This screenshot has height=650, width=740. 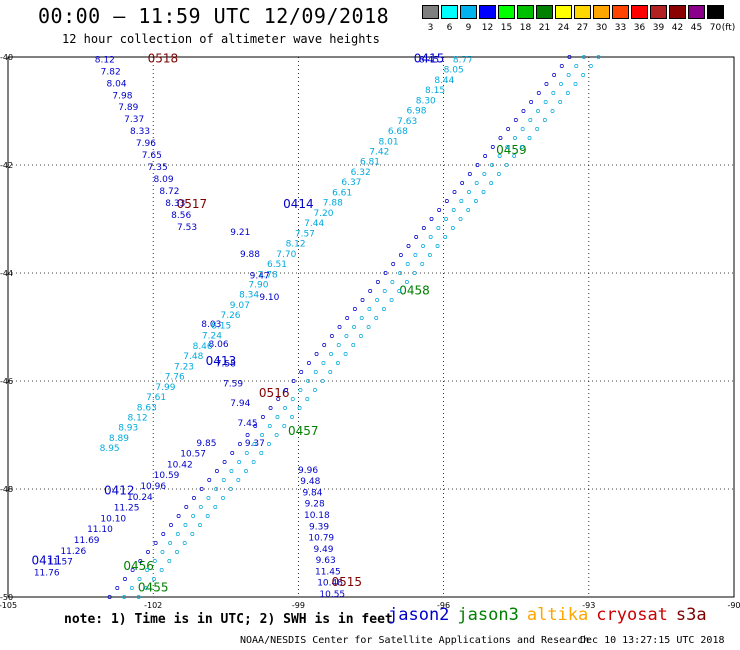 What do you see at coordinates (314, 224) in the screenshot?
I see `wave-height-value: 7.44` at bounding box center [314, 224].